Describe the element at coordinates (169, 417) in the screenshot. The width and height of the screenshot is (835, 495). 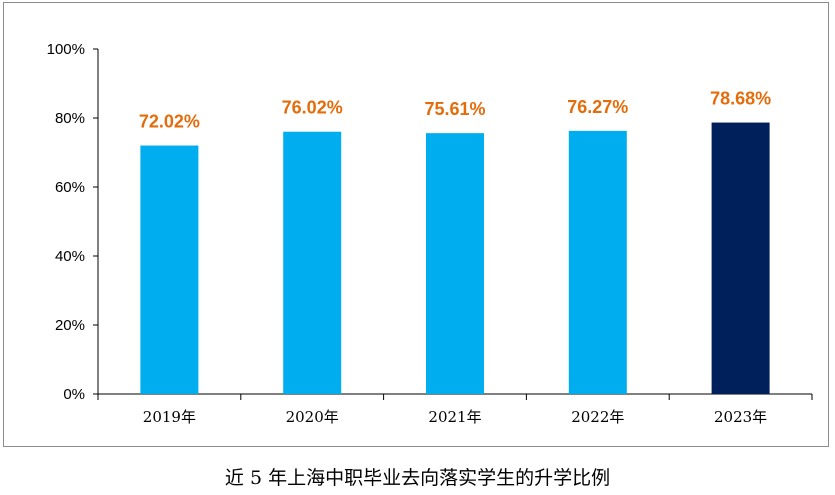
I see `x-tick-label: 2019年` at that location.